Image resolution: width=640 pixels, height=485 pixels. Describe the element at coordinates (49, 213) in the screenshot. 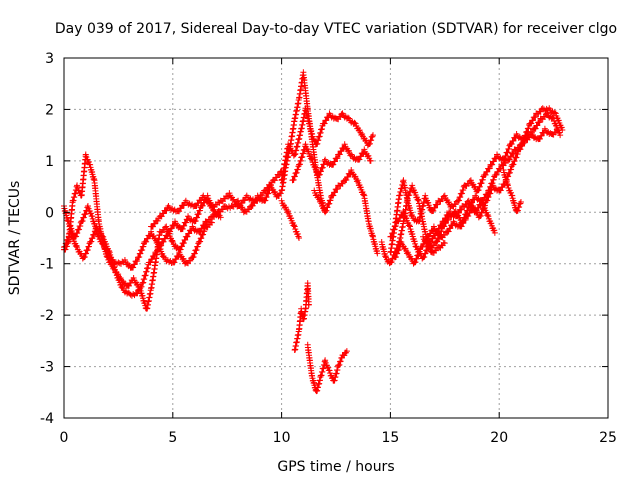

I see `y-tick-label: 0` at that location.